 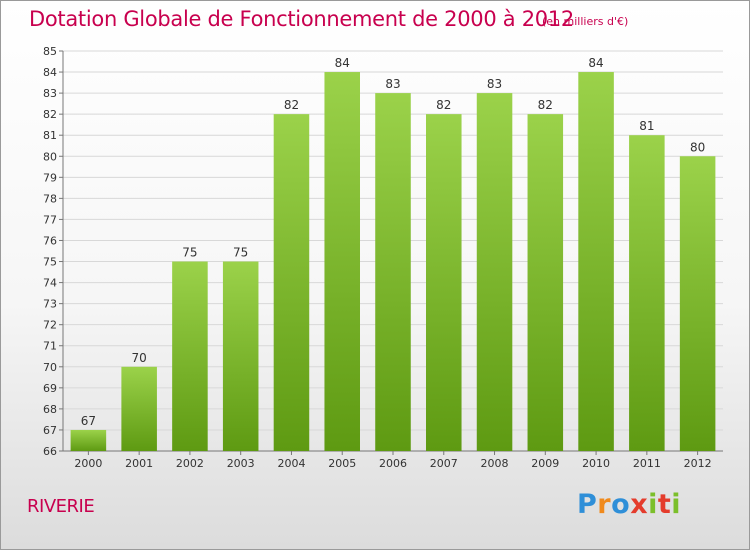 What do you see at coordinates (604, 504) in the screenshot?
I see `logo-letter: r` at bounding box center [604, 504].